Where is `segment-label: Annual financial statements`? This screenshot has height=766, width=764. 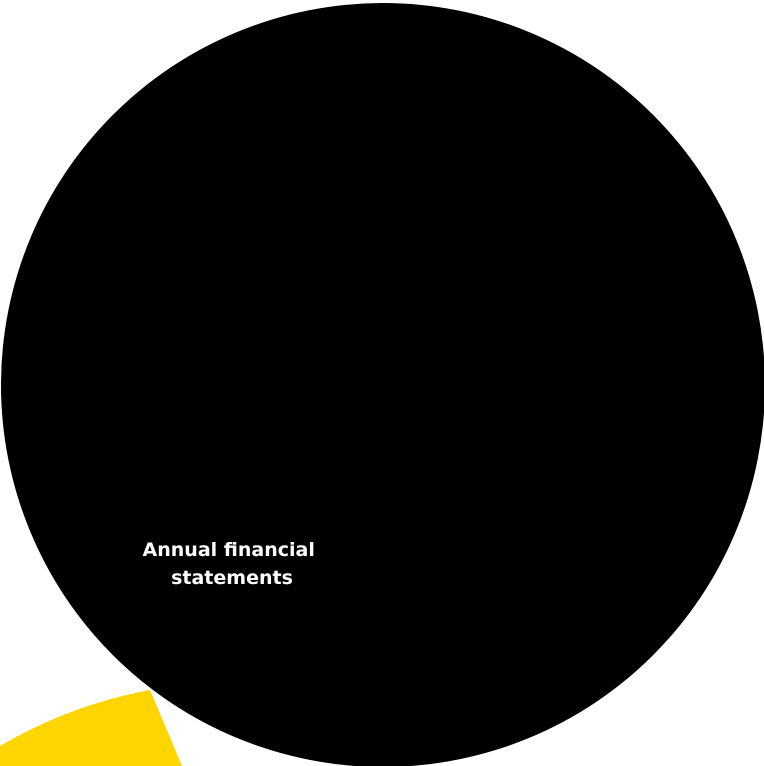
segment-label: Annual financial statements is located at coordinates (232, 564).